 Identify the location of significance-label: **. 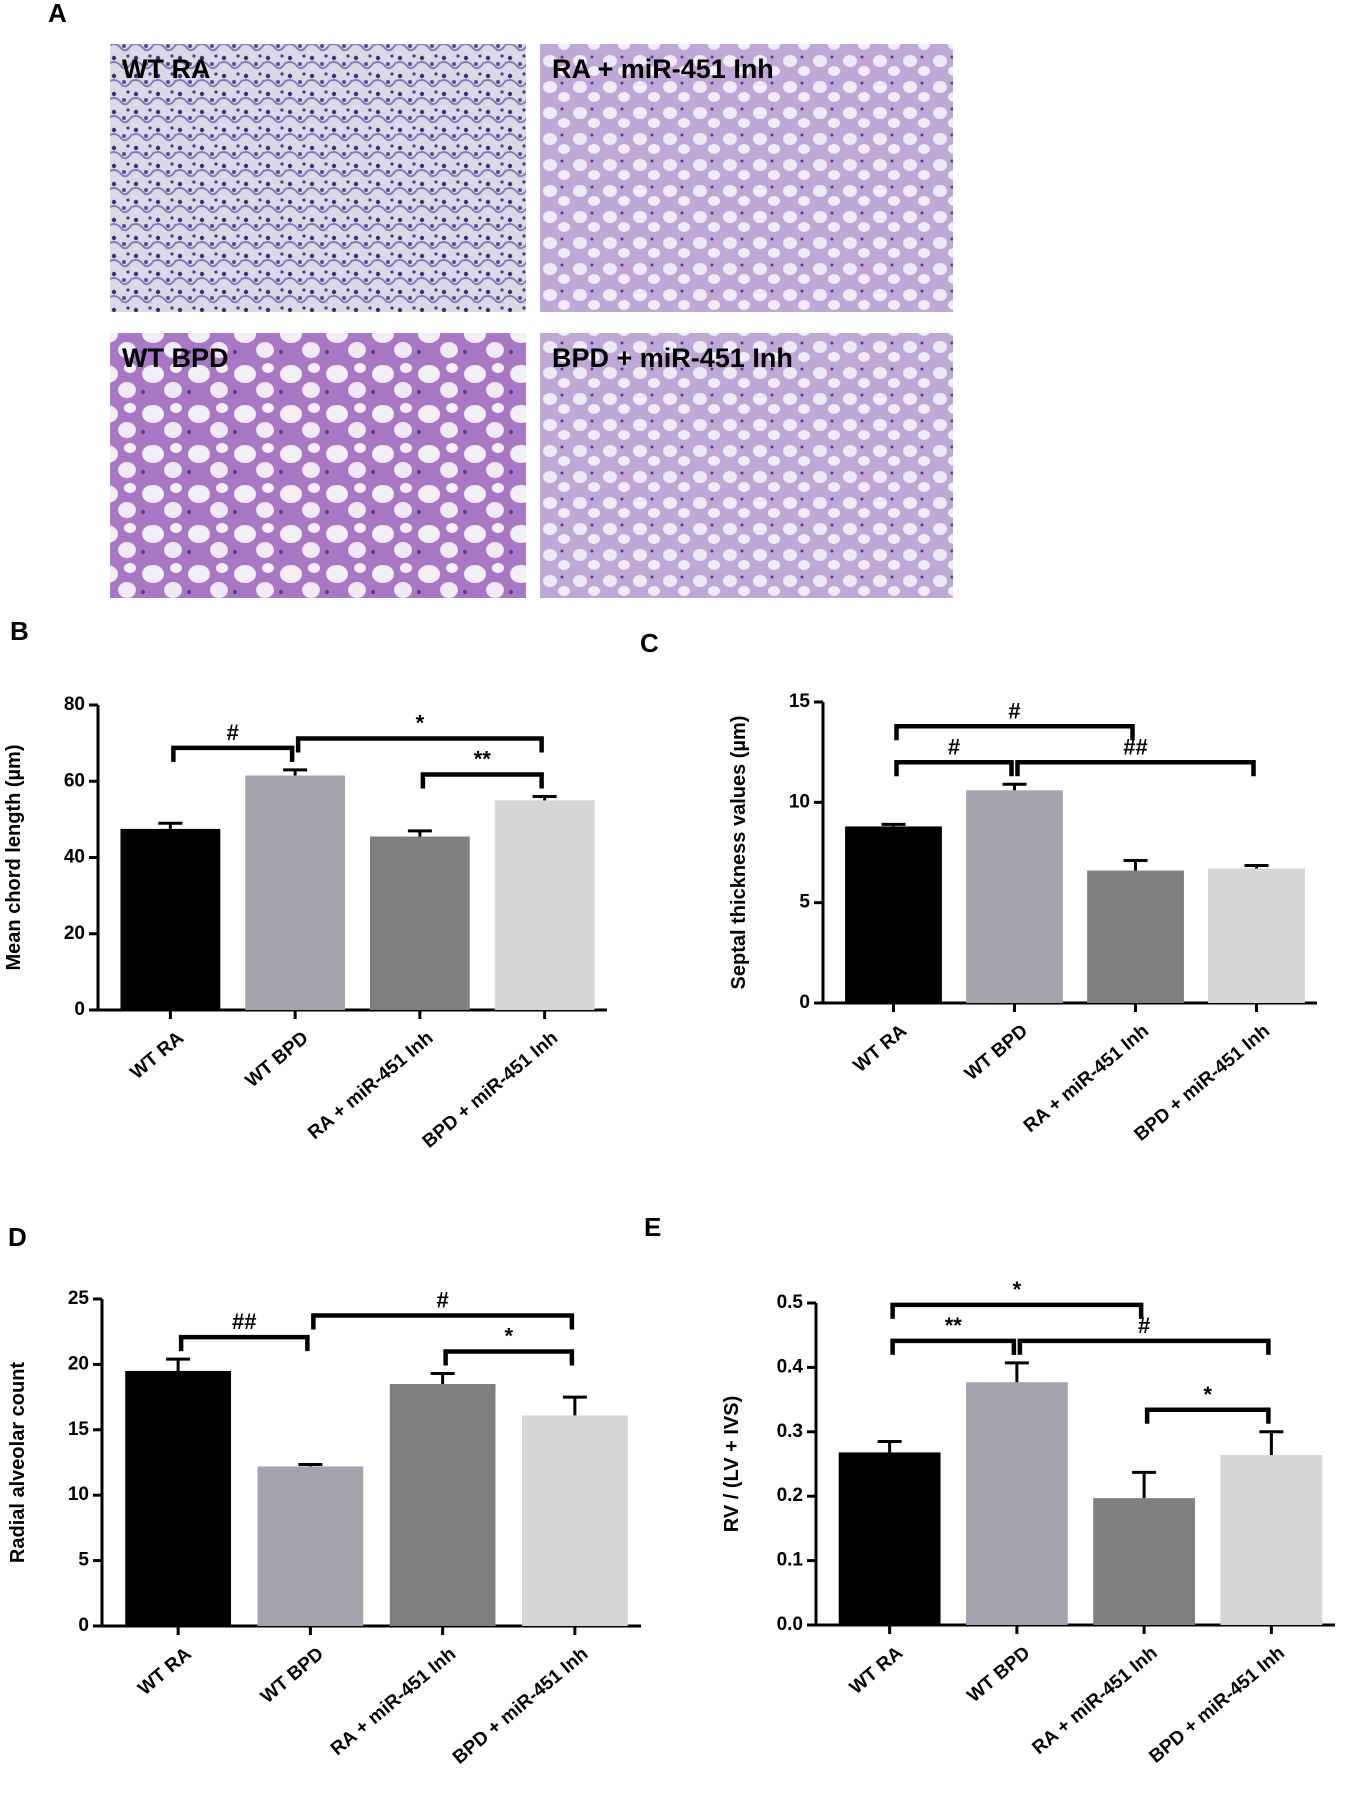
(954, 1325).